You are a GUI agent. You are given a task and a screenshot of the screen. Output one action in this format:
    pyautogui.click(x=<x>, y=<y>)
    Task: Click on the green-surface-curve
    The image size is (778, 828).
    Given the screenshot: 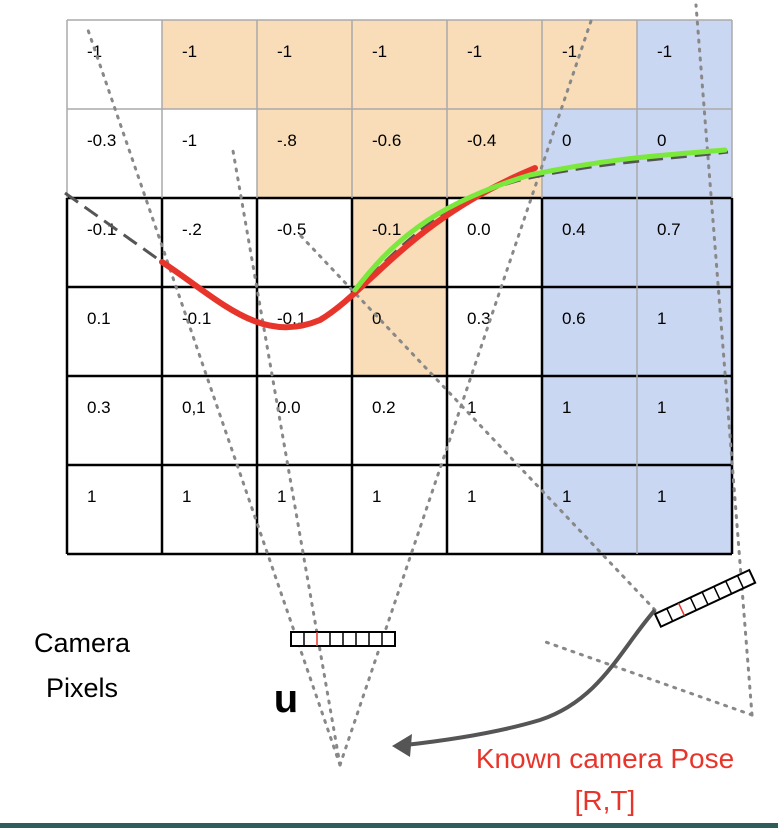 What is the action you would take?
    pyautogui.click(x=540, y=220)
    